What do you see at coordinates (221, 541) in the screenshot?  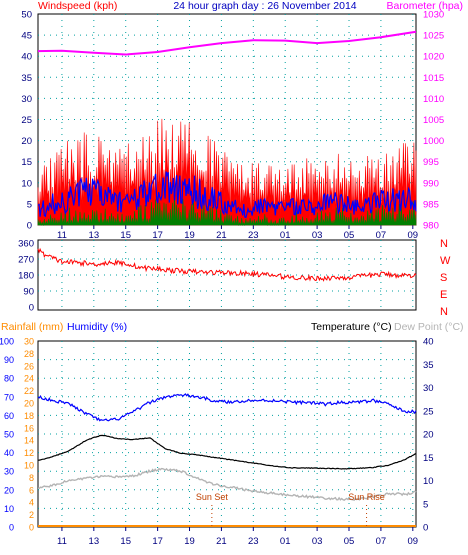 I see `temperature-time-label-5: 21` at bounding box center [221, 541].